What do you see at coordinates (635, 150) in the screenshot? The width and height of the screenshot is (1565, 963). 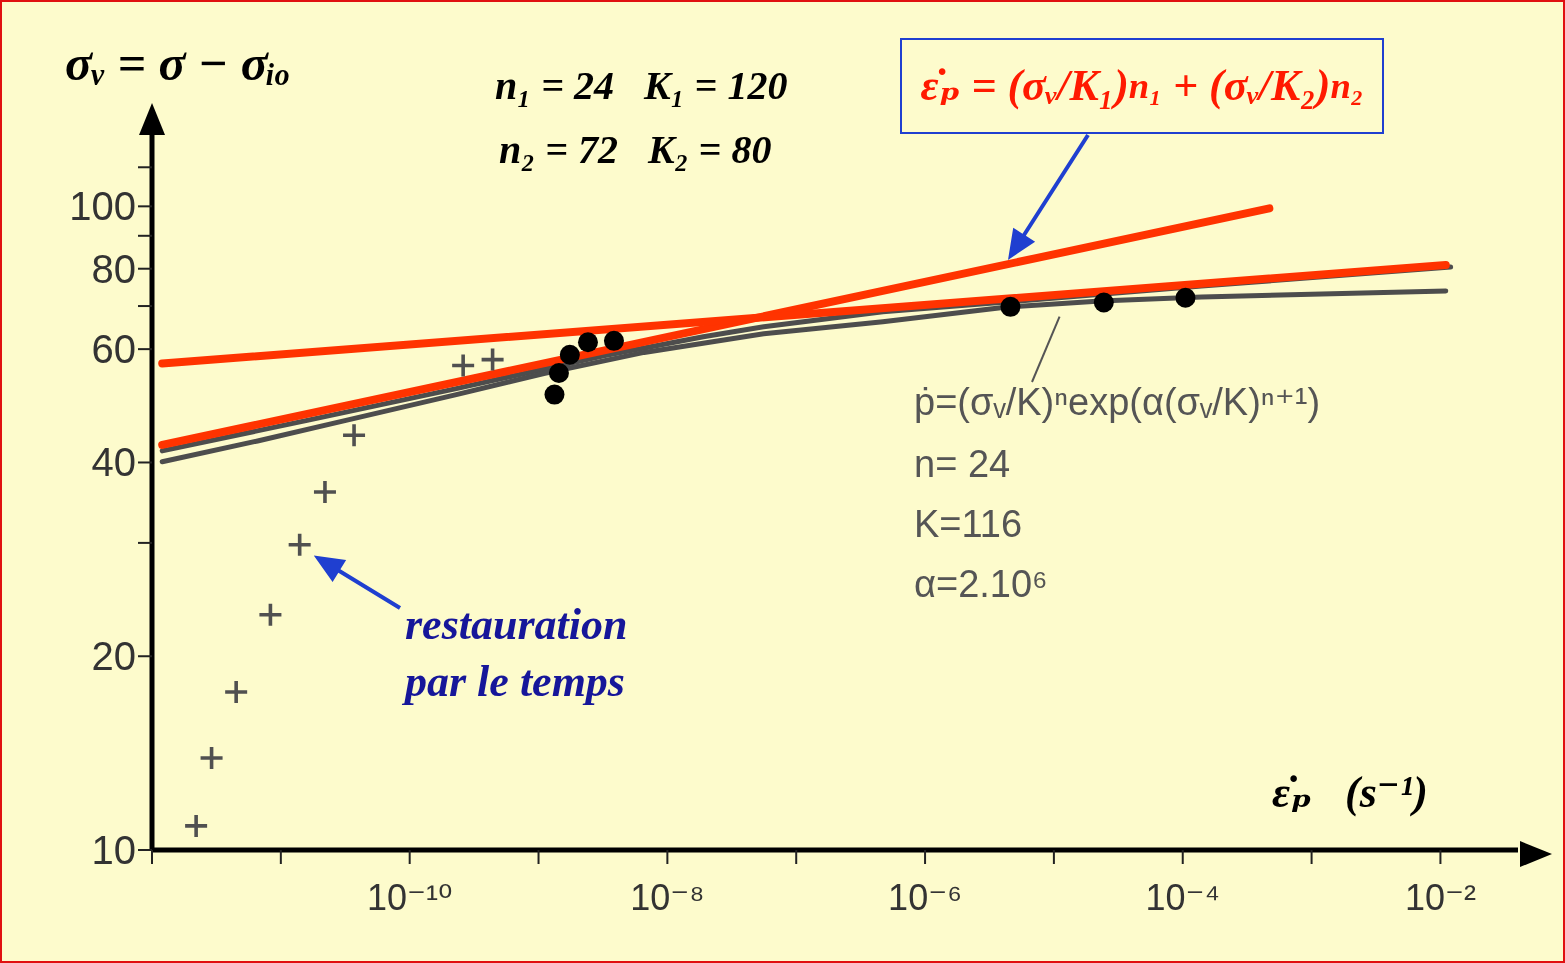 I see `annotation: n₂ = 72 K₂ = 80` at bounding box center [635, 150].